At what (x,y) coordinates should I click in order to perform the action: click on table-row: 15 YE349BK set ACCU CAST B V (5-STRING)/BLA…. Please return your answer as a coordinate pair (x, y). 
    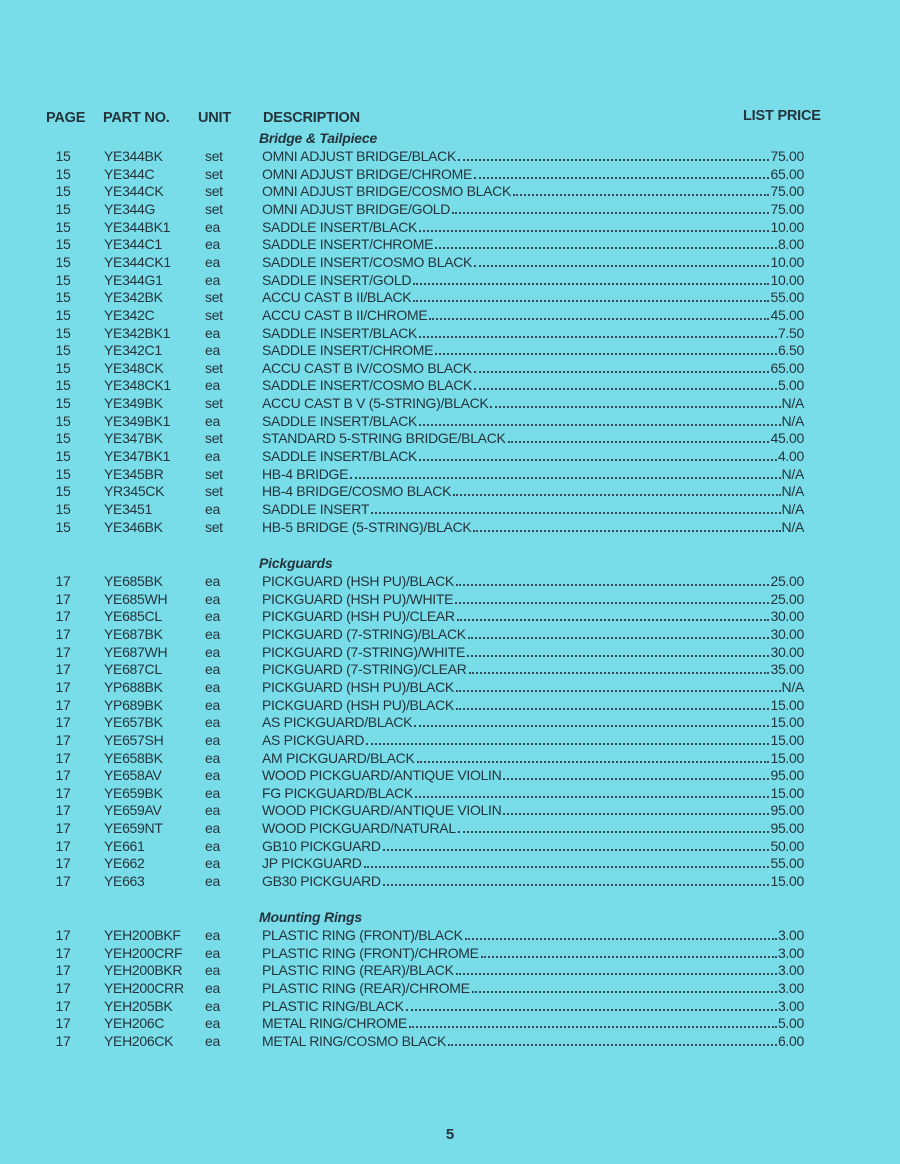
    Looking at the image, I should click on (450, 403).